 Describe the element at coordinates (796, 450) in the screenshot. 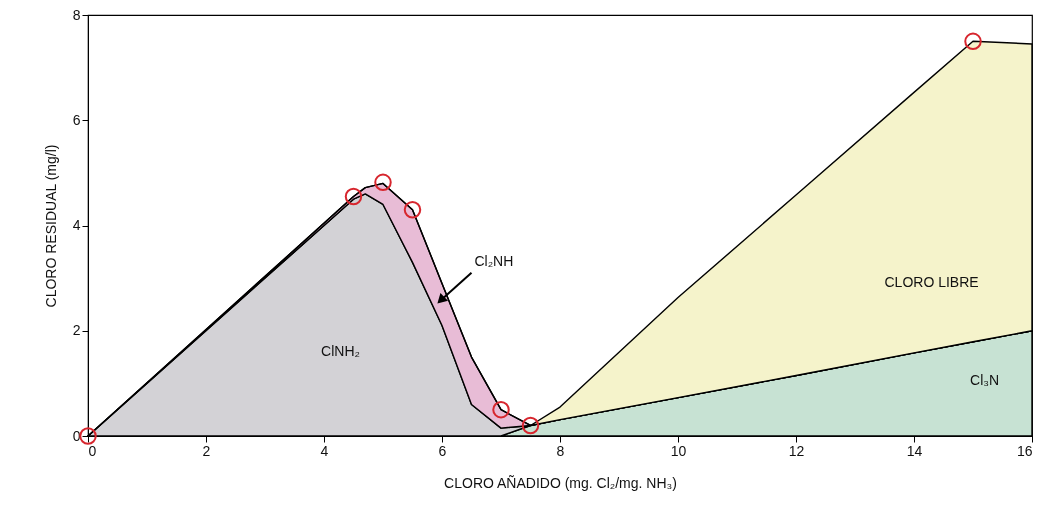

I see `x-tick-label: 12` at that location.